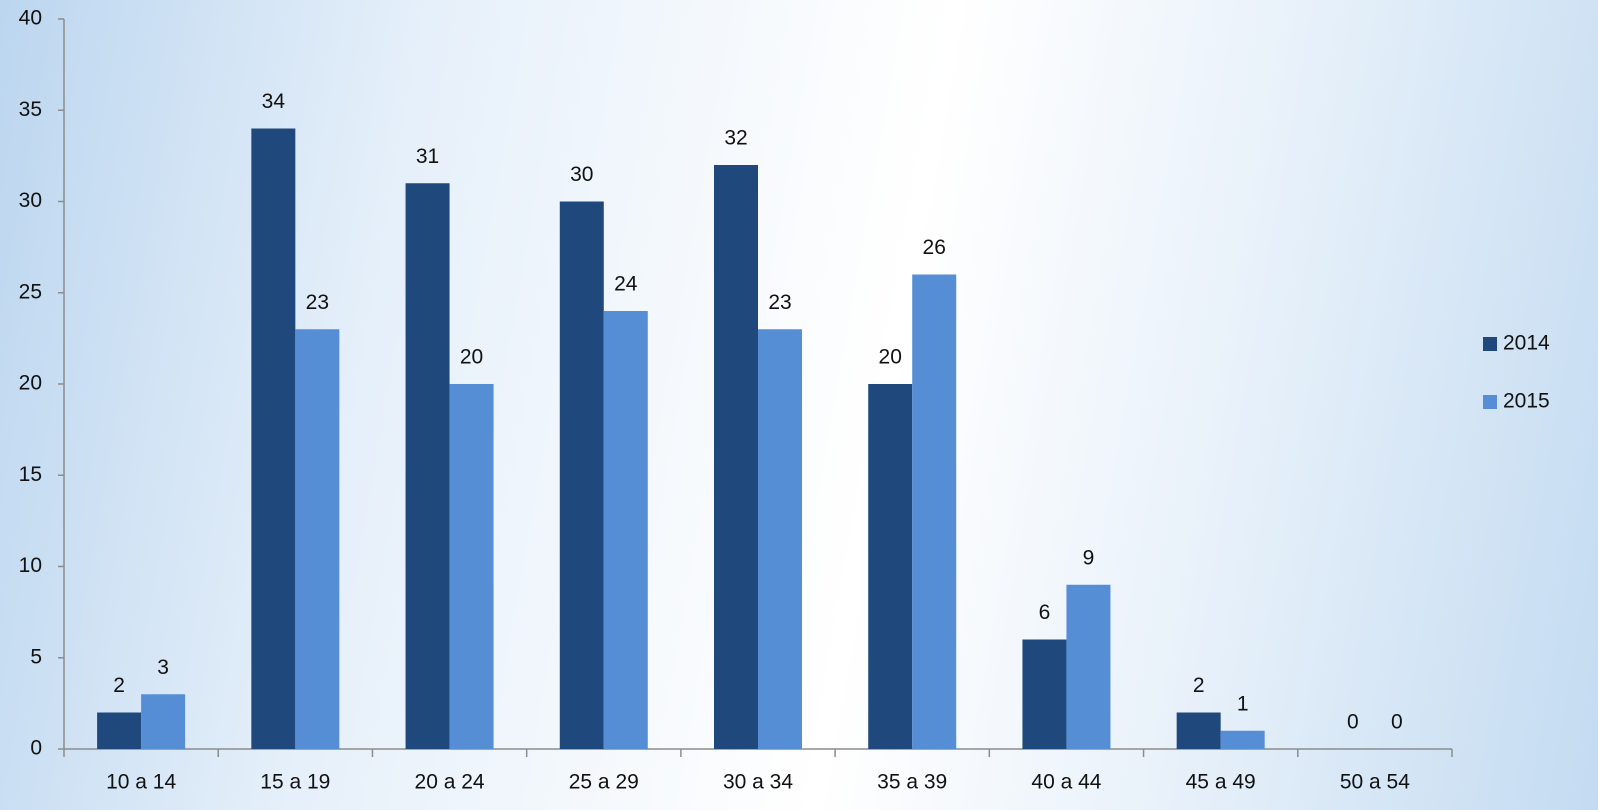 This screenshot has width=1598, height=810. I want to click on data-label: 3, so click(163, 667).